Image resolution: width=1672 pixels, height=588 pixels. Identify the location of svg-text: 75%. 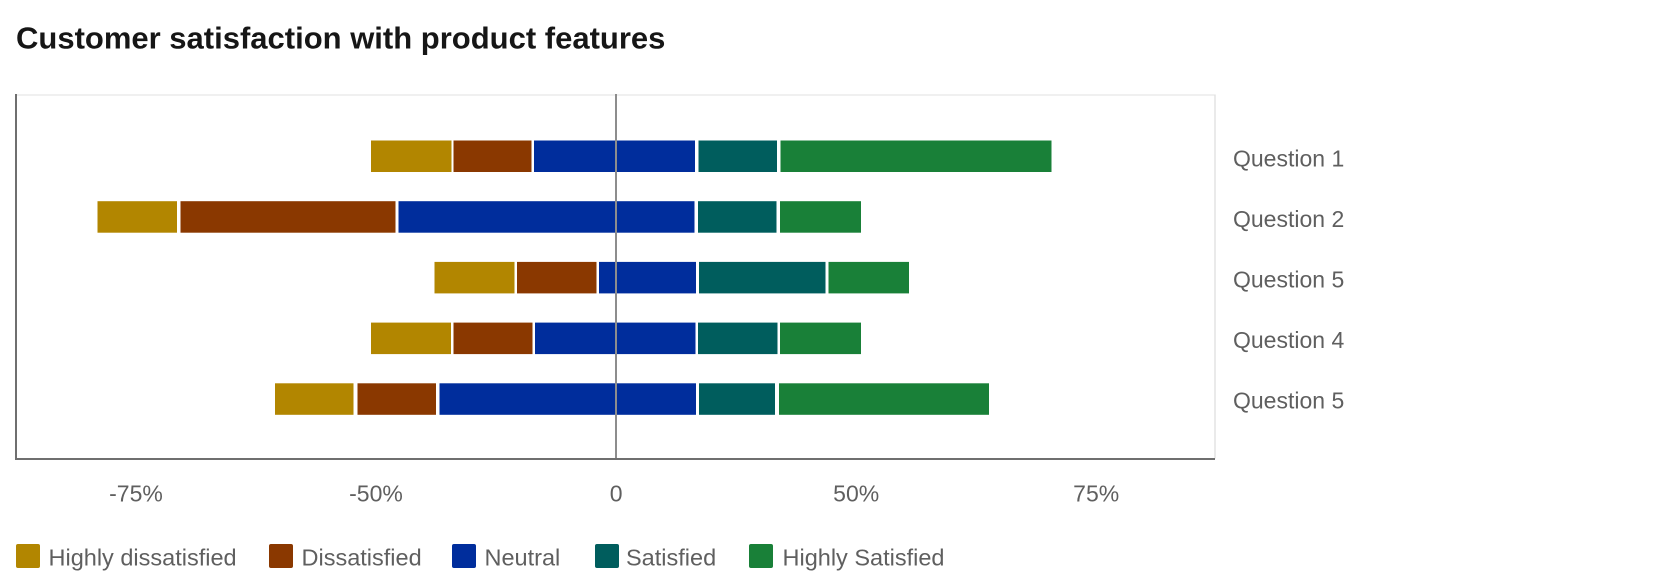
(1096, 494).